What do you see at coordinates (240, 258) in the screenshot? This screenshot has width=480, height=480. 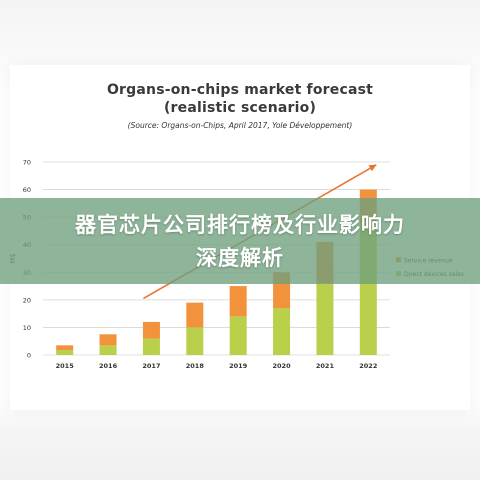 I see `banner-subtitle: 深度解析` at bounding box center [240, 258].